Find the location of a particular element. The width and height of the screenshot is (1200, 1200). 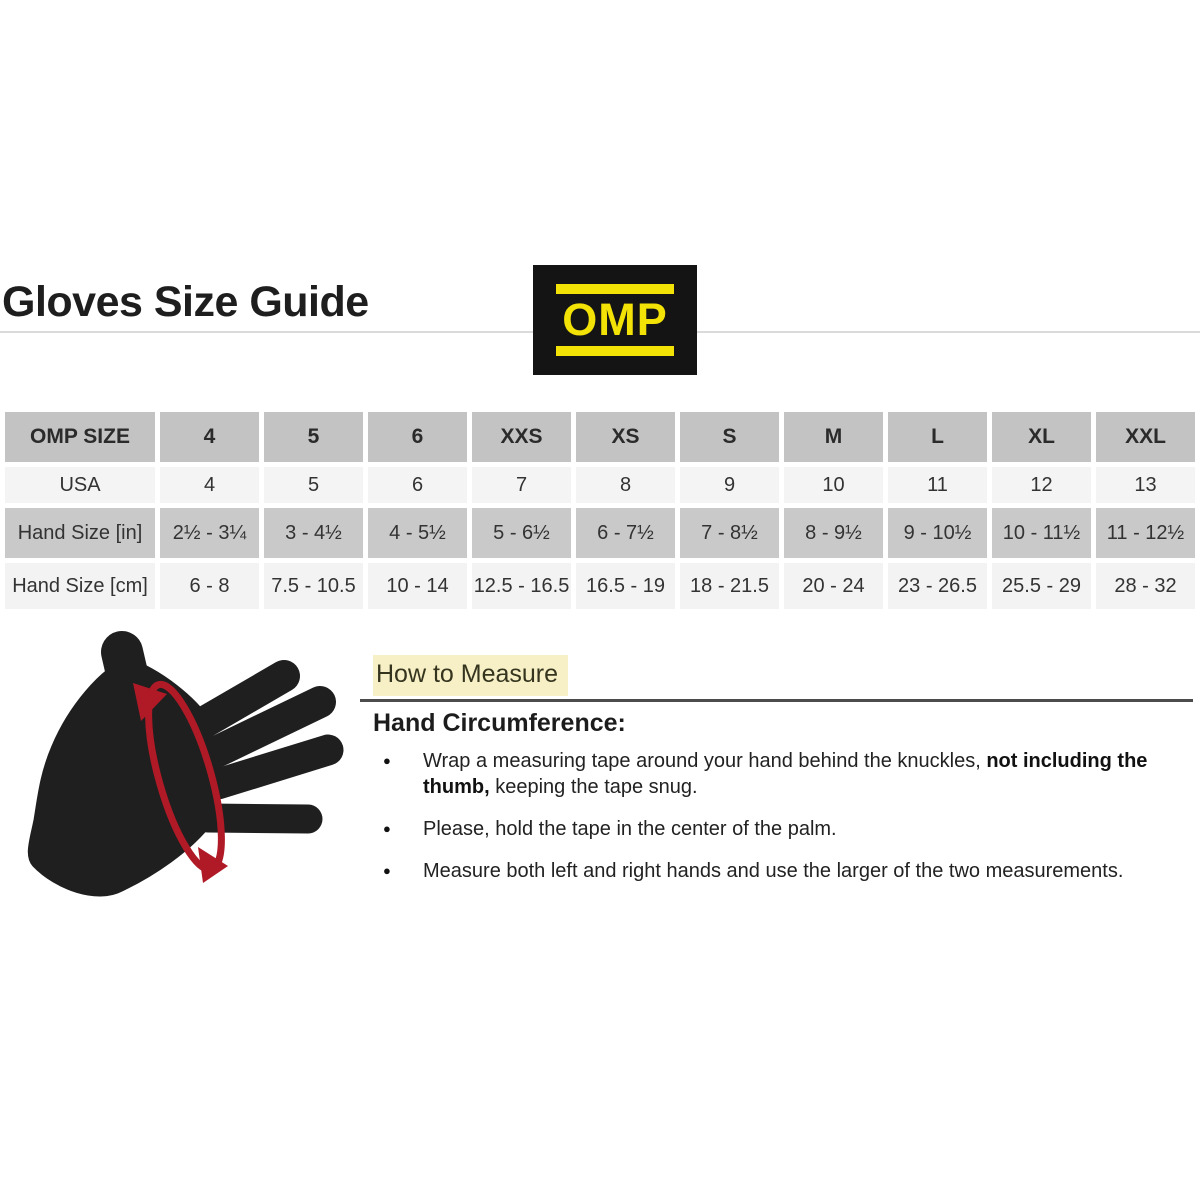

page-title: Gloves Size Guide is located at coordinates (185, 302).